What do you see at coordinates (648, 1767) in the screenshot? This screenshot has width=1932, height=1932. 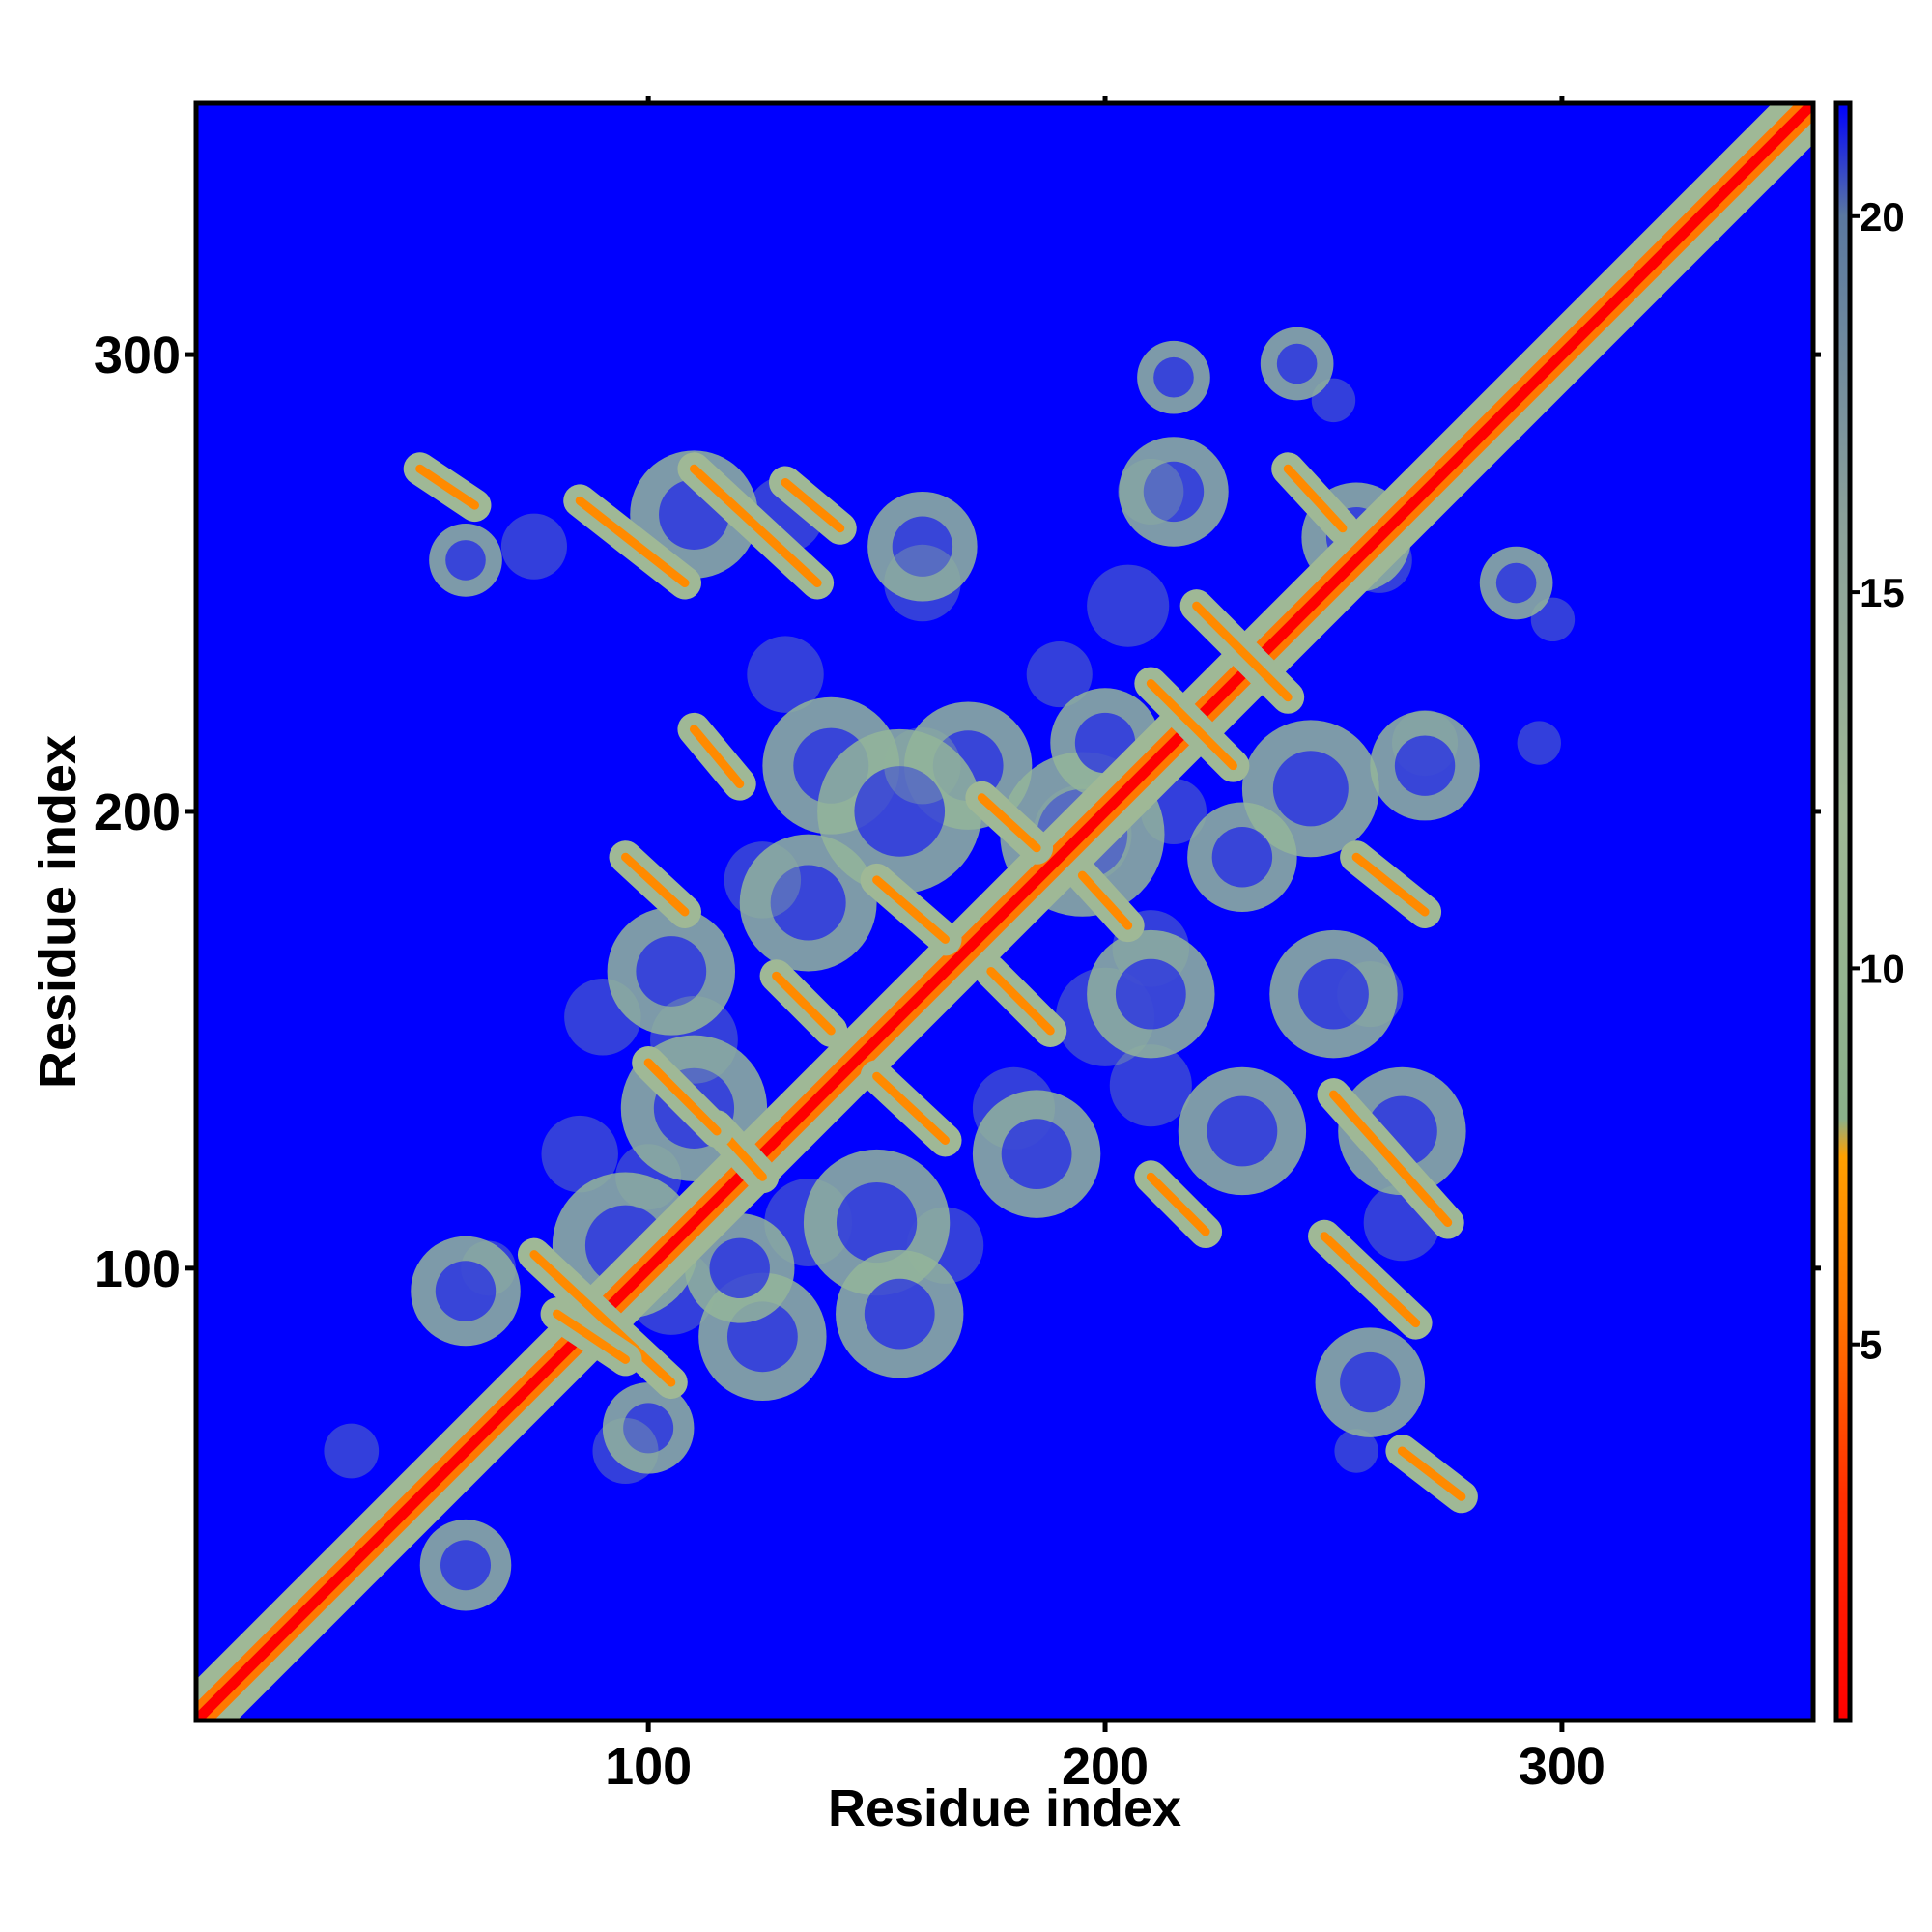 I see `x-tick-label: 100` at bounding box center [648, 1767].